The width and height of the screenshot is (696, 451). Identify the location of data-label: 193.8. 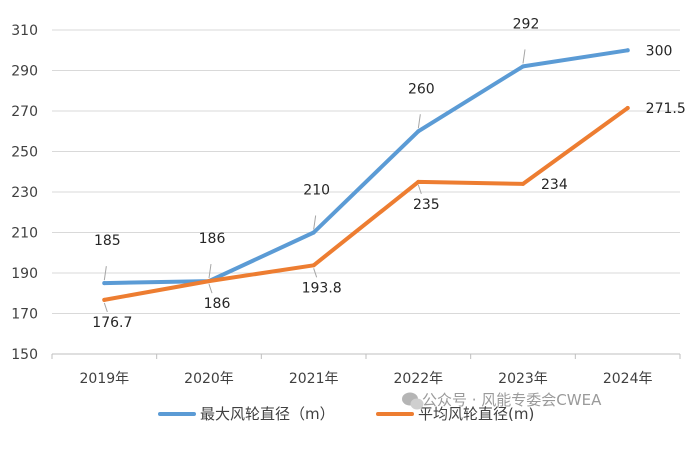
(322, 288).